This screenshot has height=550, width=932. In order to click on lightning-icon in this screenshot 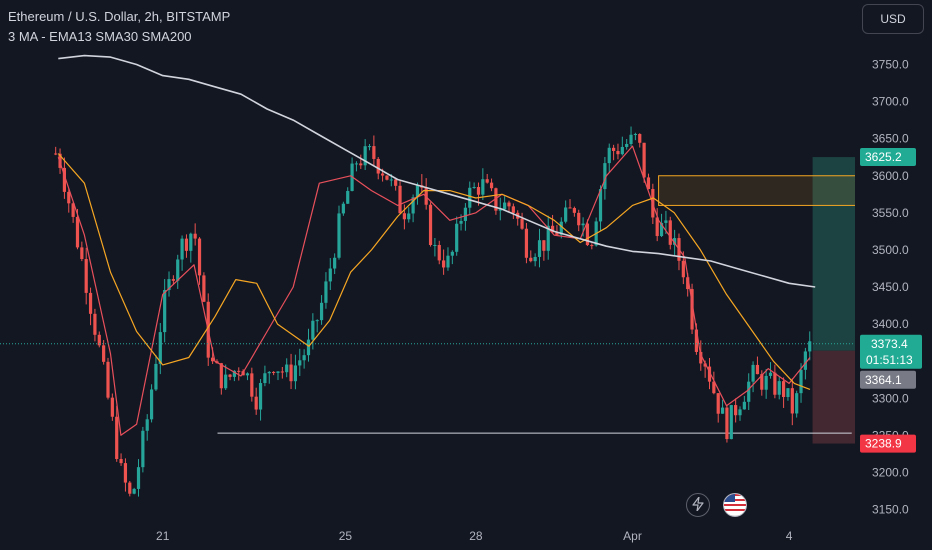, I will do `click(698, 504)`.